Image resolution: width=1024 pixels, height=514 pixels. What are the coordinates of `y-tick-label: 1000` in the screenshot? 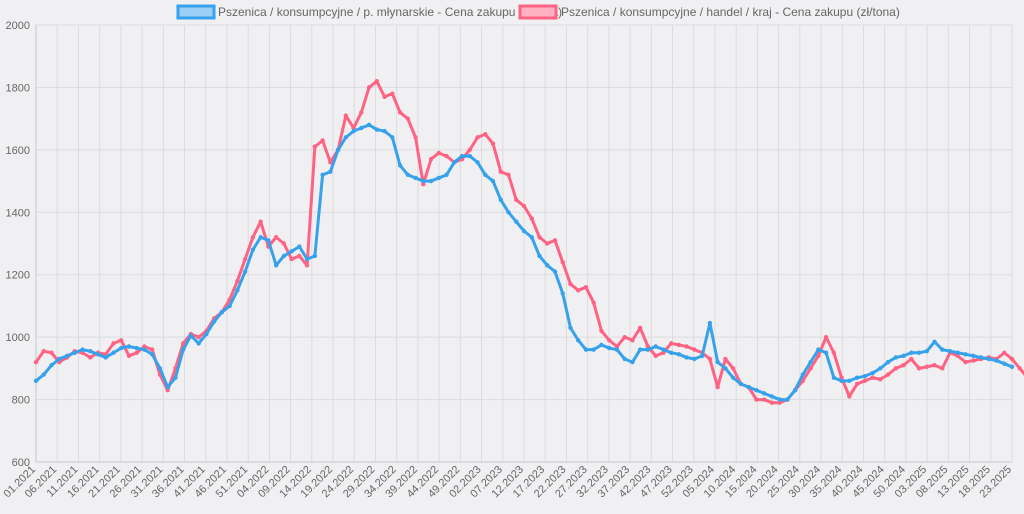 It's located at (18, 338).